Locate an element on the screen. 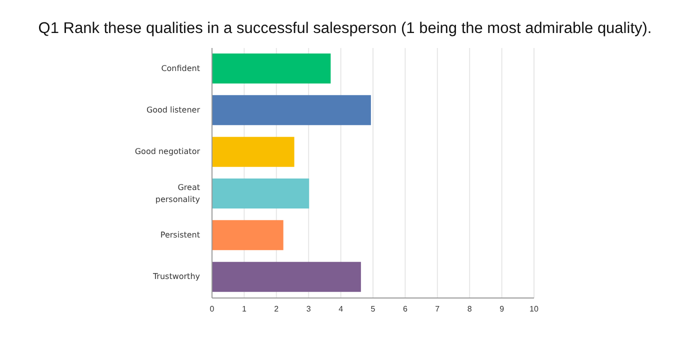  y-tick-label: Trustworthy is located at coordinates (176, 277).